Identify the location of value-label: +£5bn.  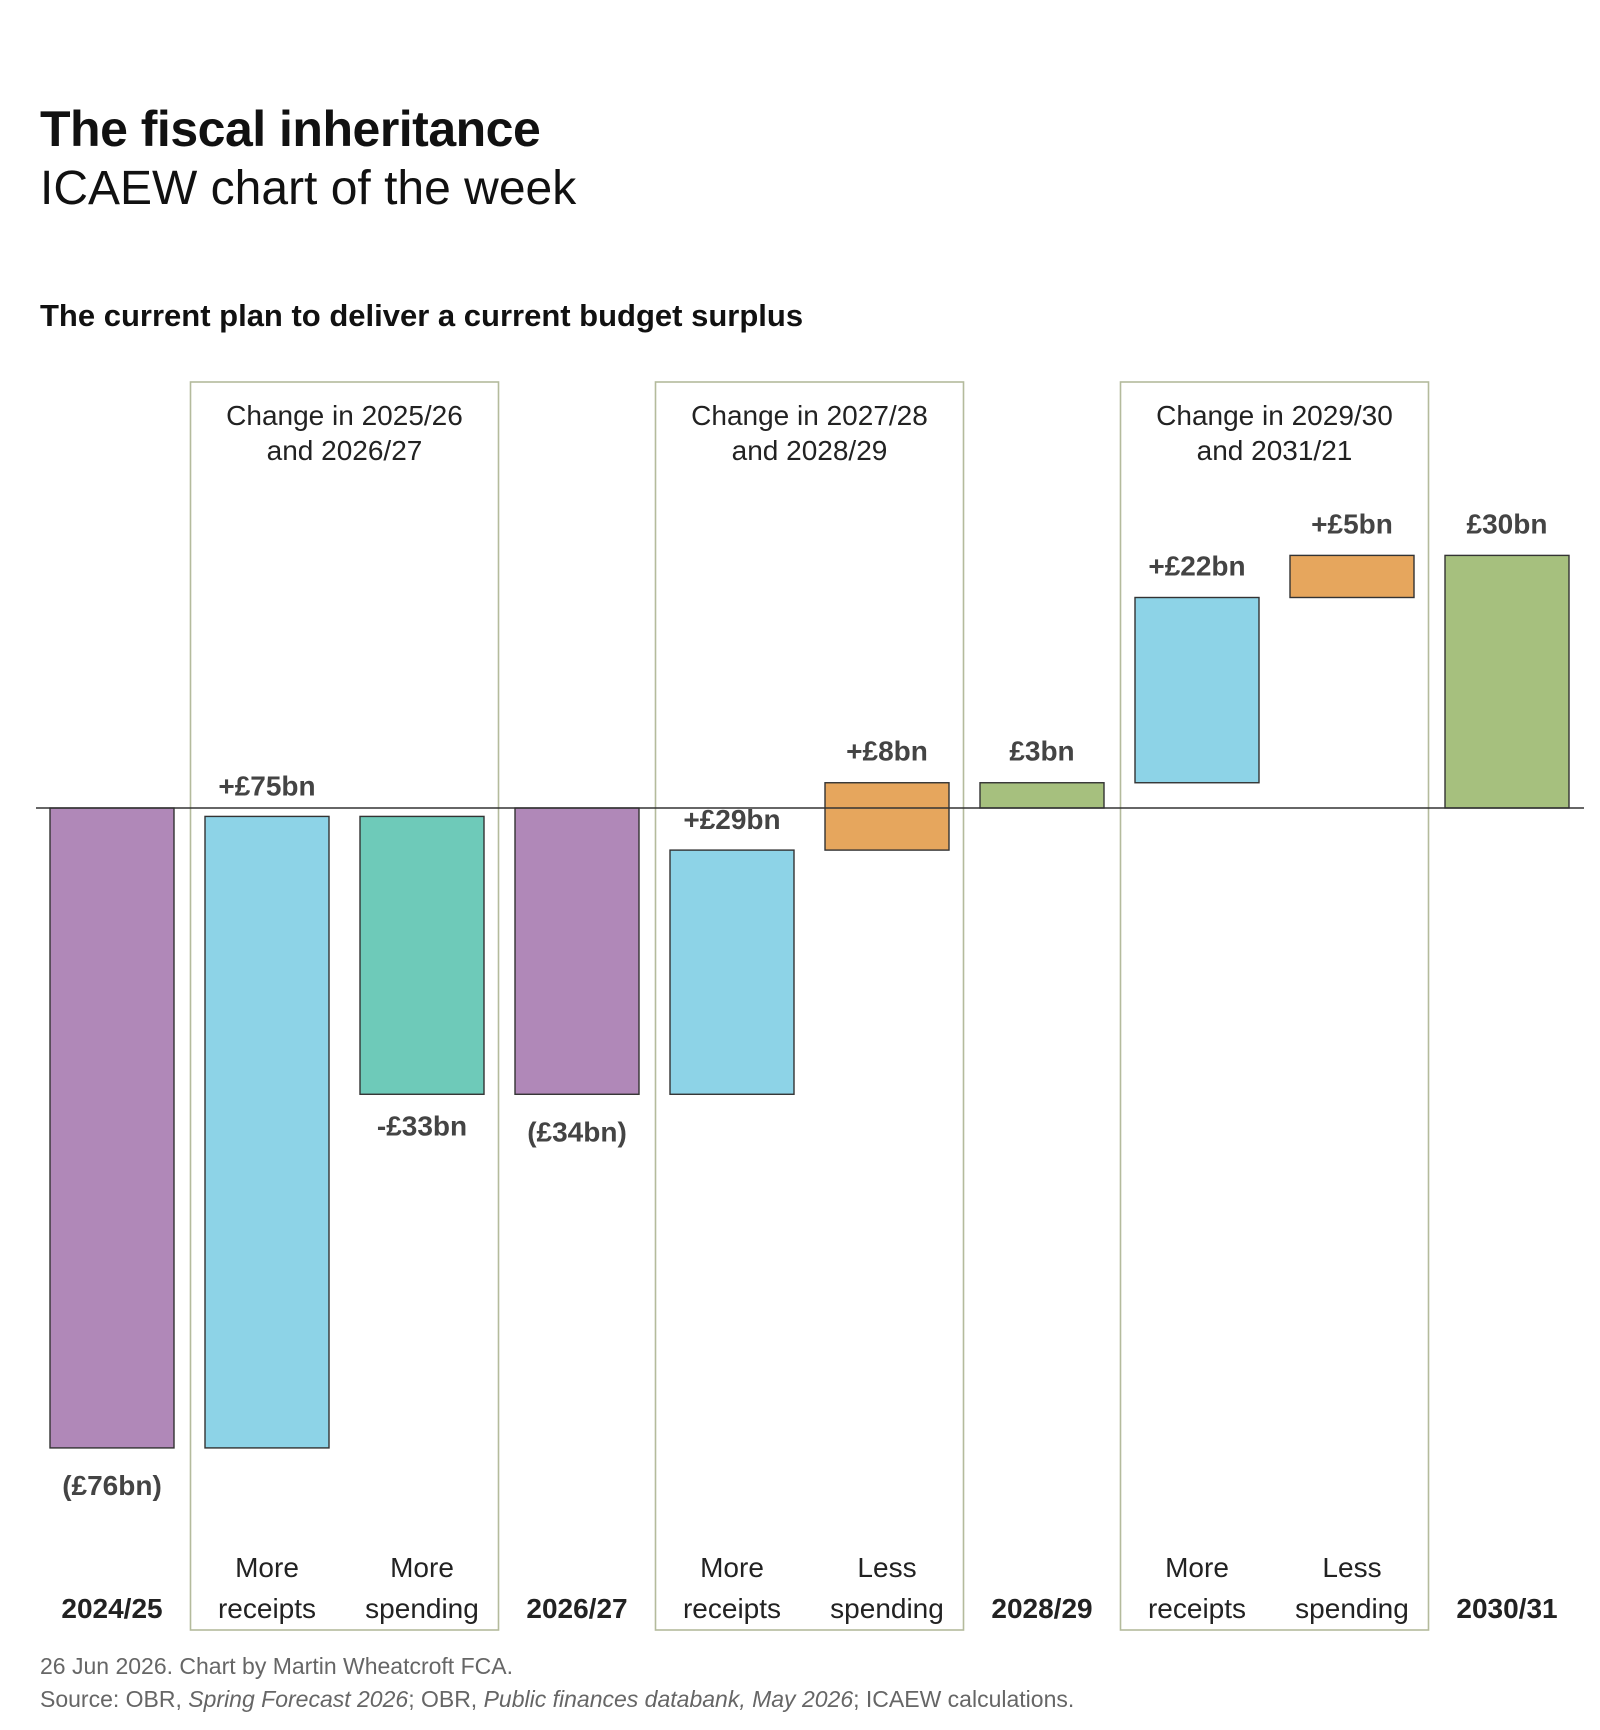
(1352, 523).